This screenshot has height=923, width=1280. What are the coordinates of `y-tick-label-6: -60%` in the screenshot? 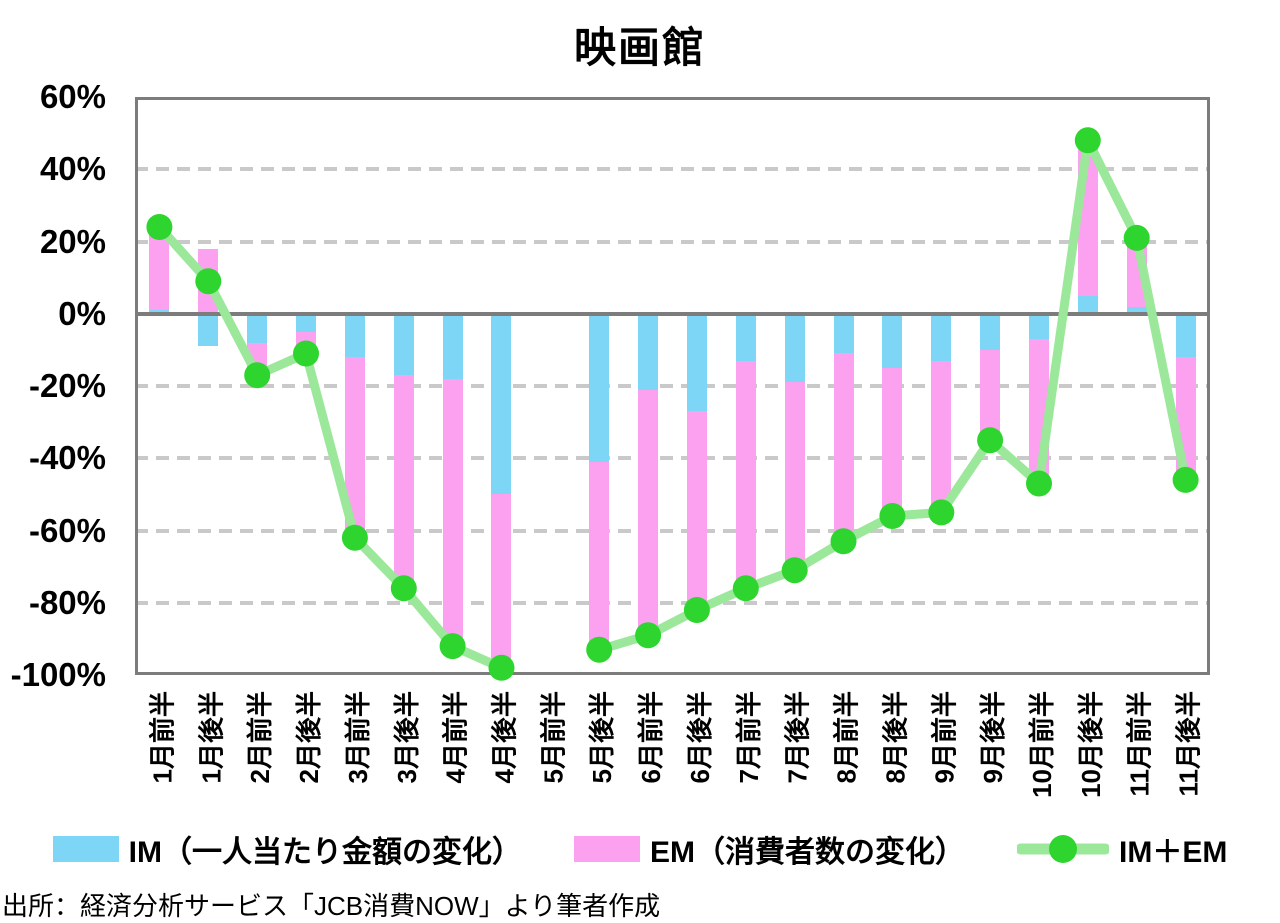 It's located at (67, 530).